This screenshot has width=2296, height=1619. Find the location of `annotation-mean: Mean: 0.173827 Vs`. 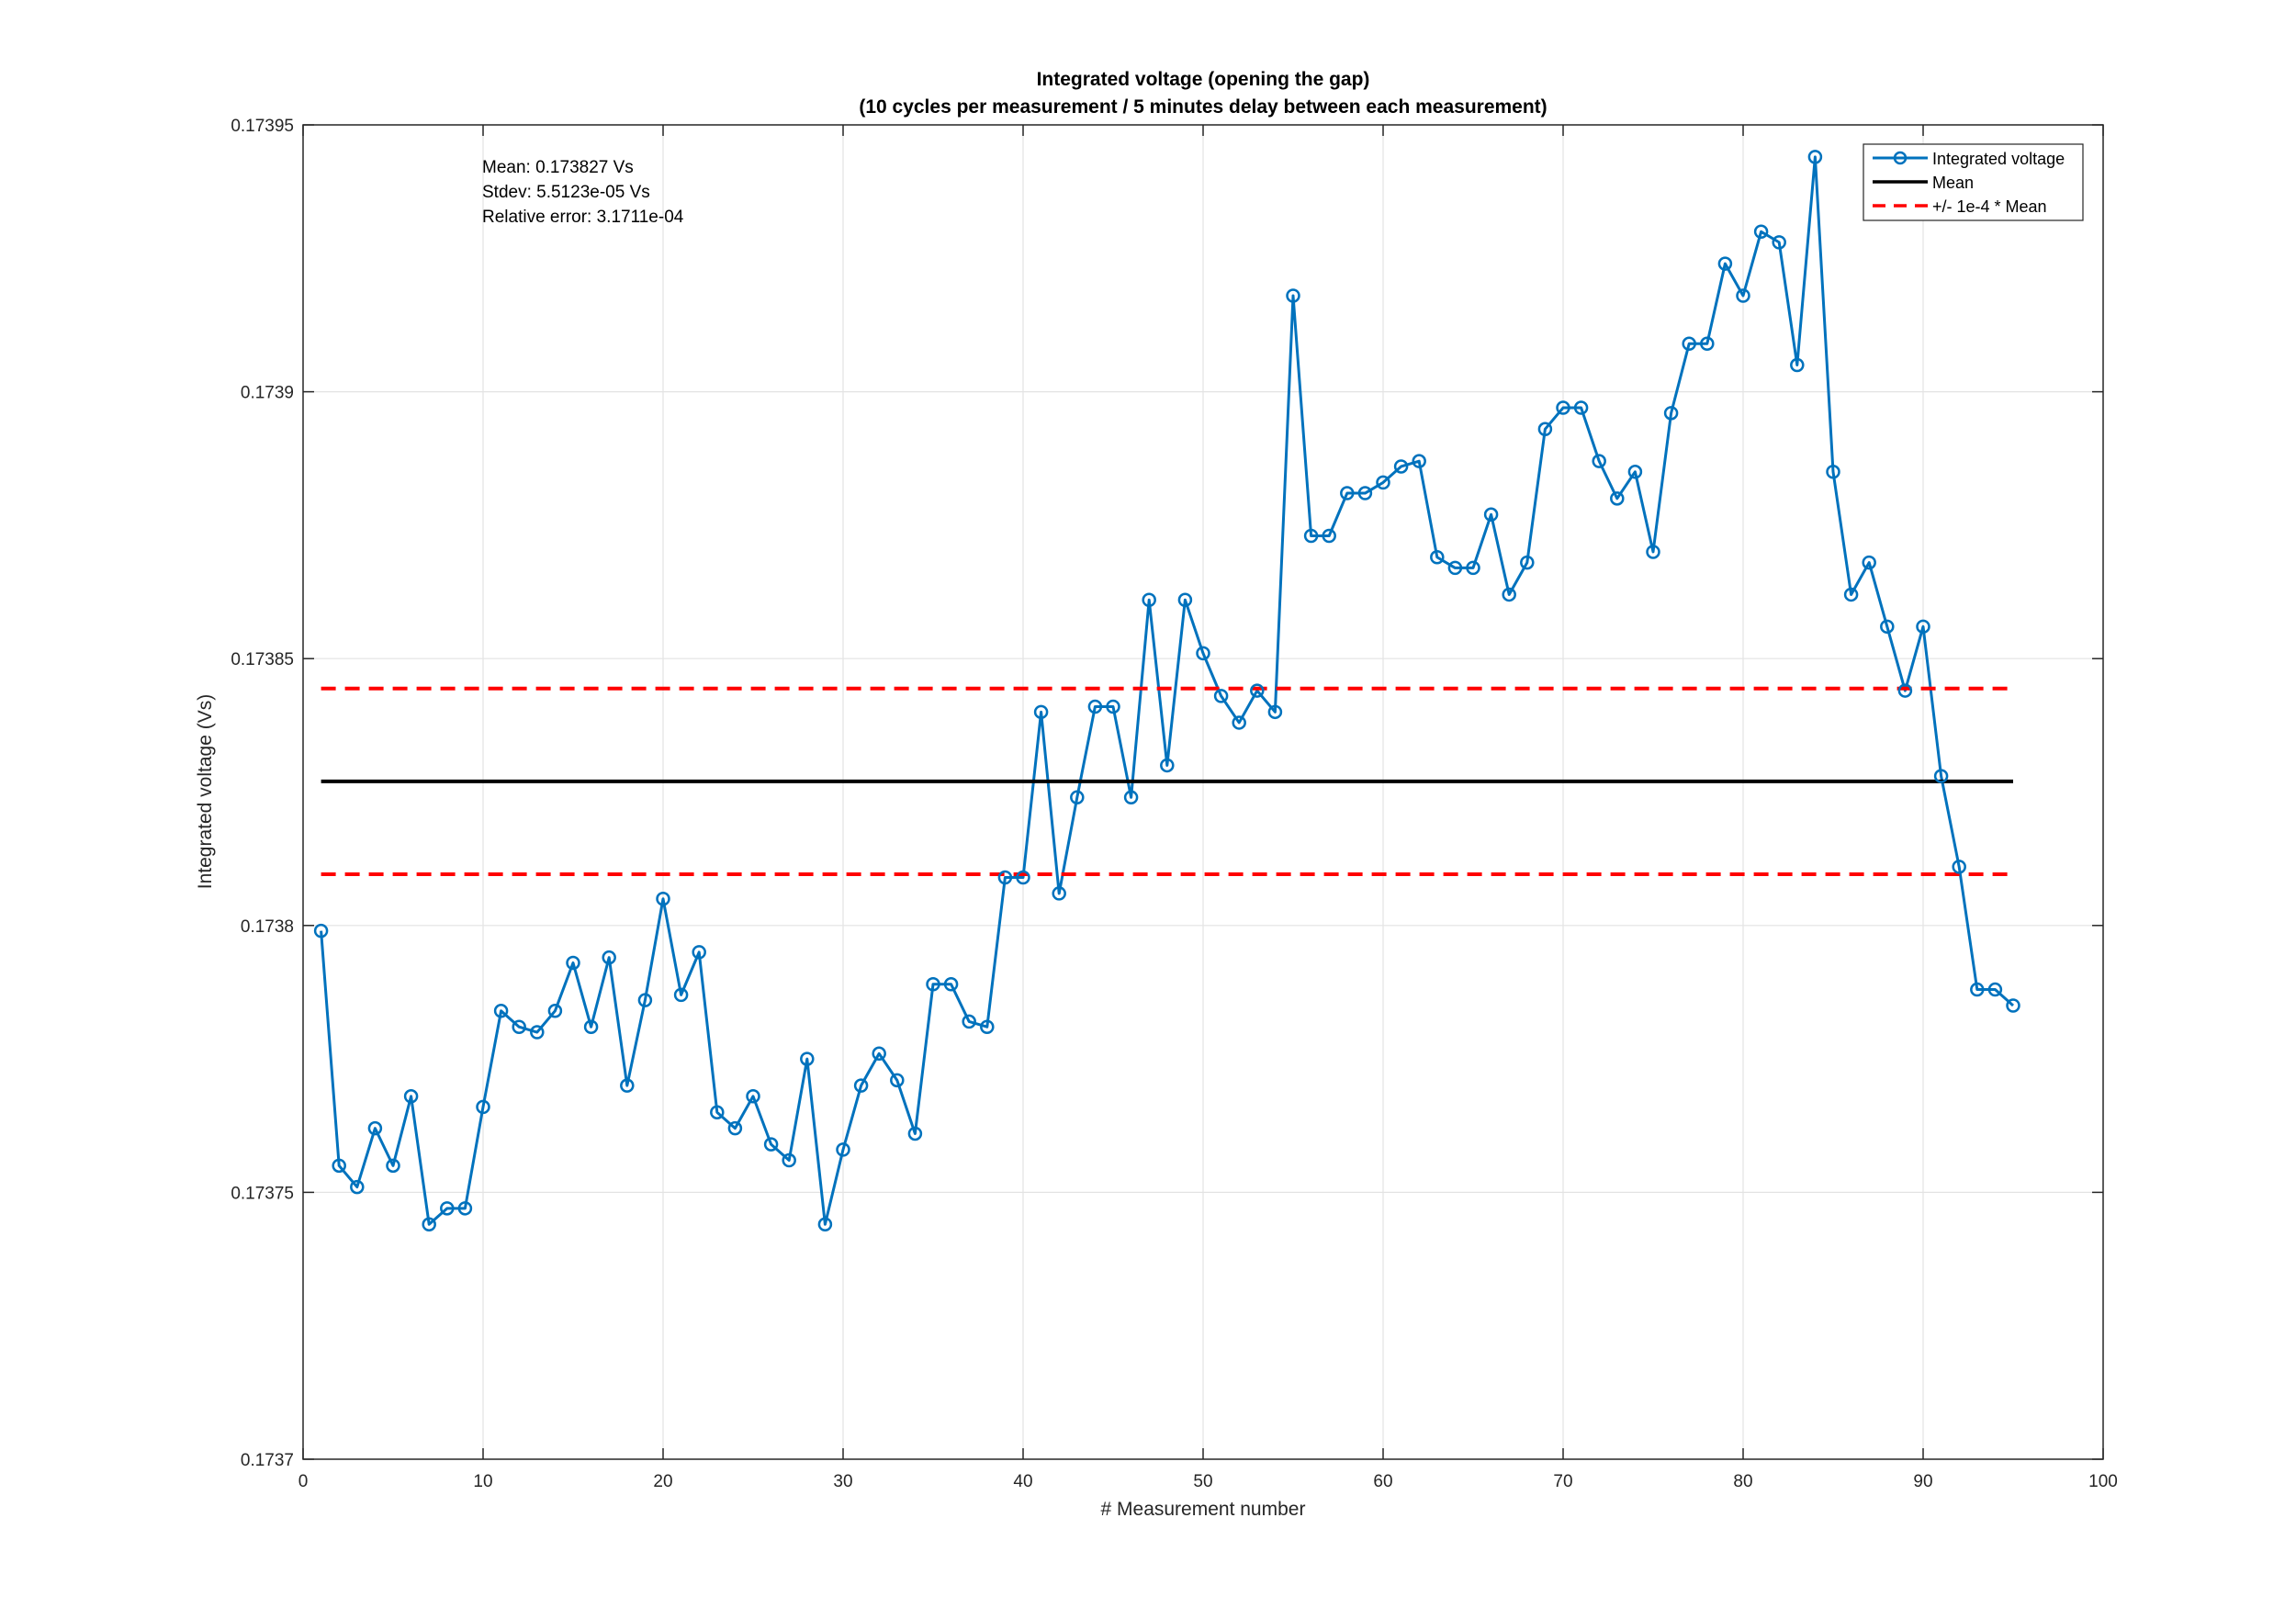

annotation-mean: Mean: 0.173827 Vs is located at coordinates (558, 167).